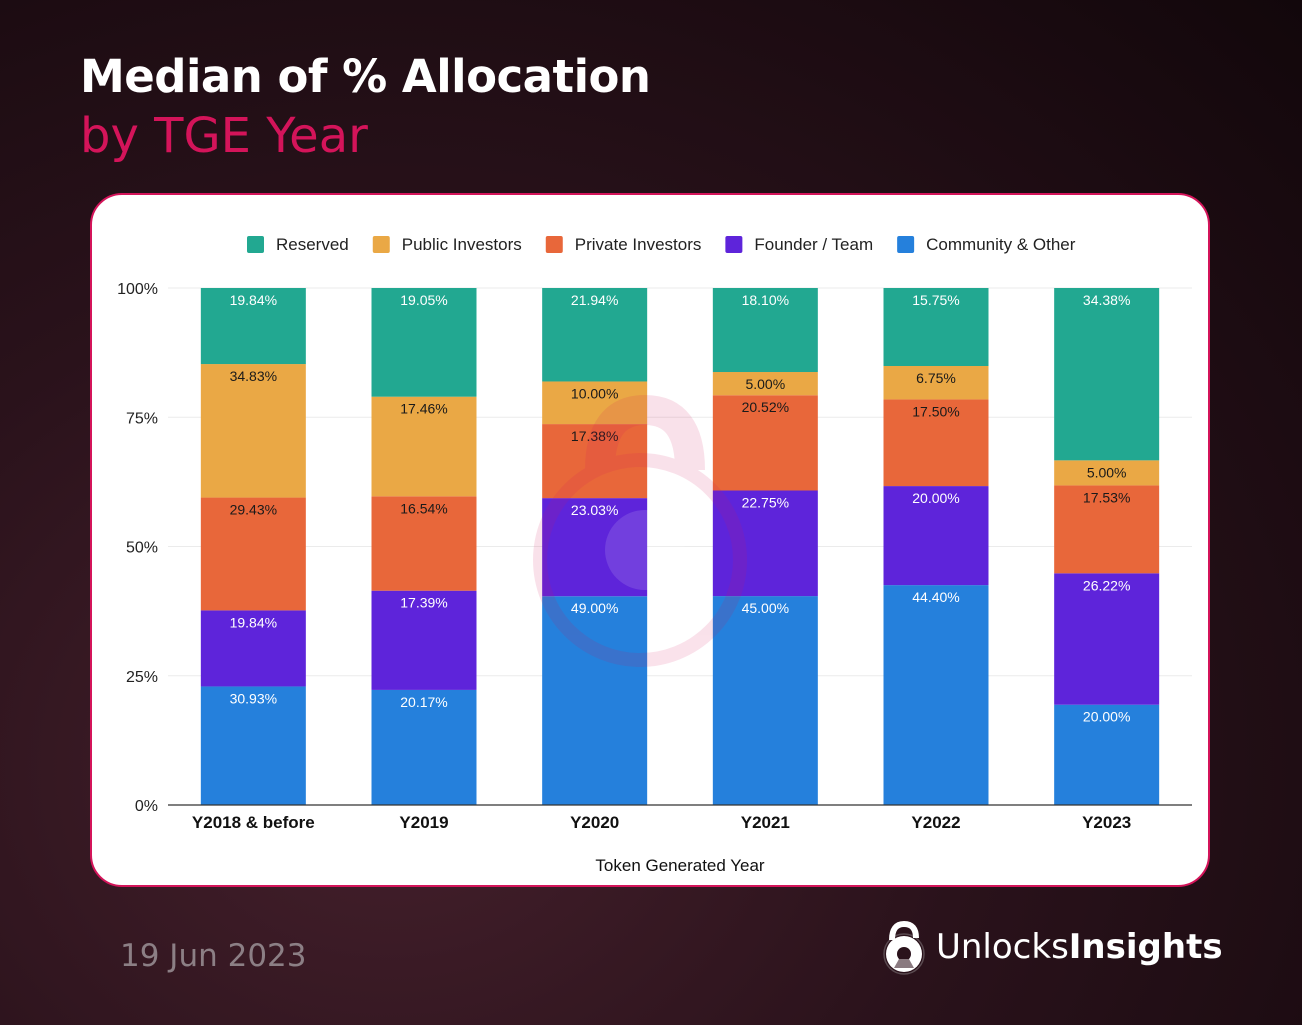  What do you see at coordinates (936, 378) in the screenshot?
I see `data-label: 6.75%` at bounding box center [936, 378].